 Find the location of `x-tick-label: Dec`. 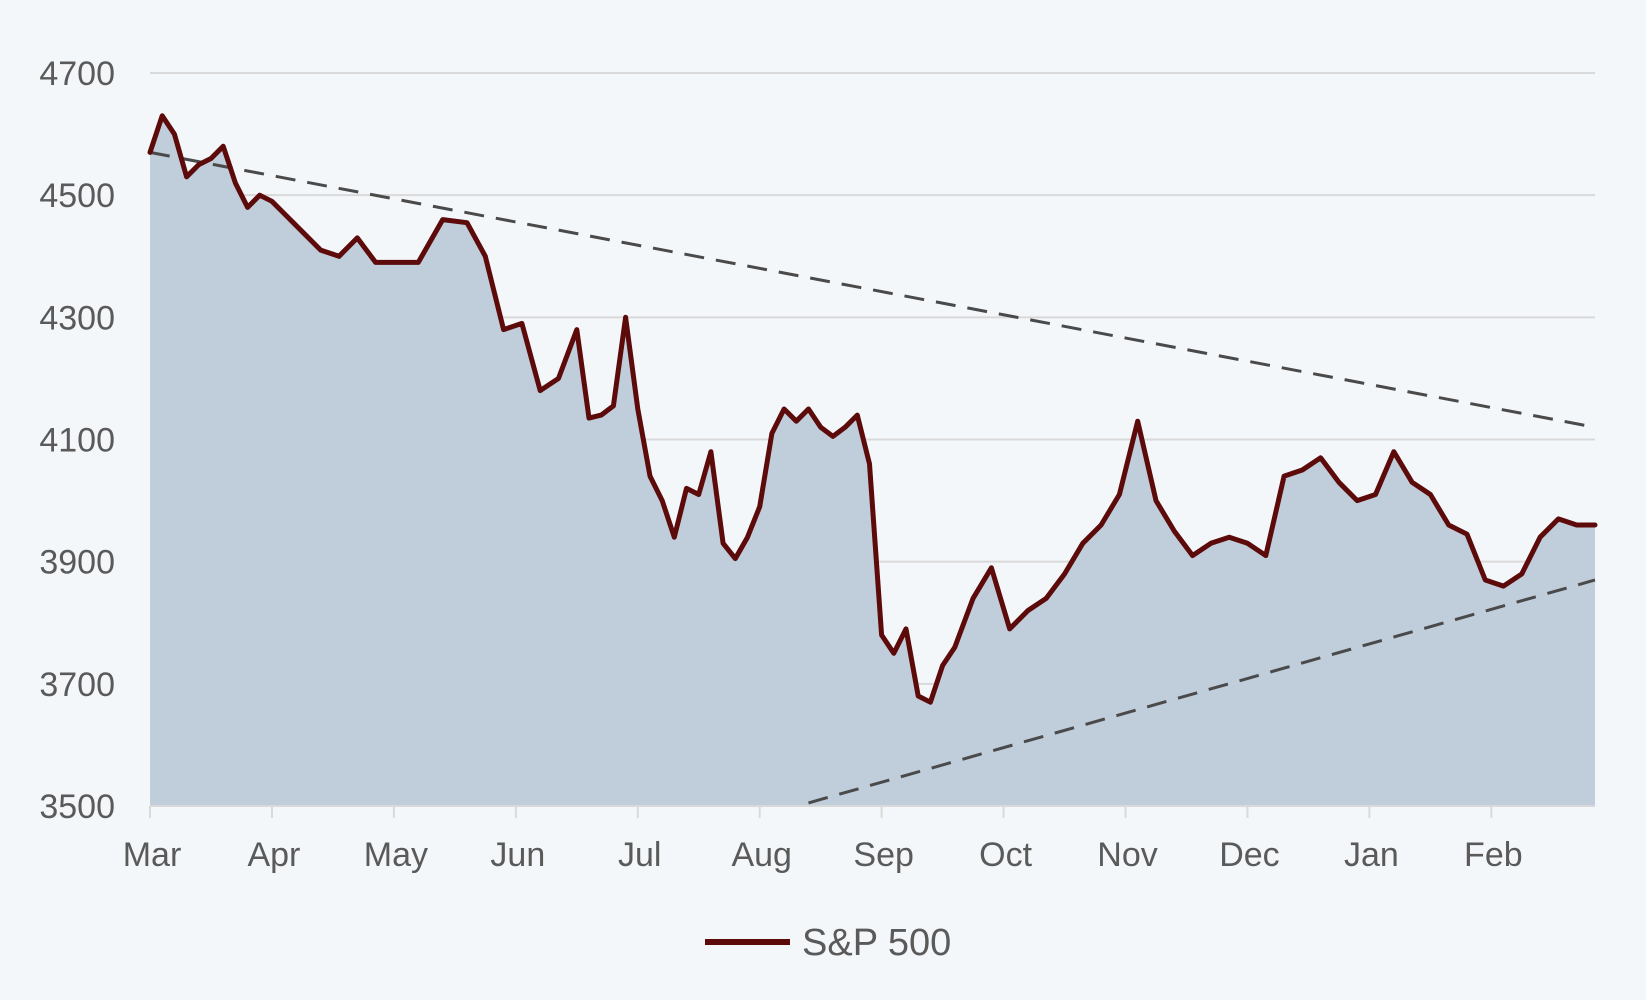

x-tick-label: Dec is located at coordinates (1249, 855).